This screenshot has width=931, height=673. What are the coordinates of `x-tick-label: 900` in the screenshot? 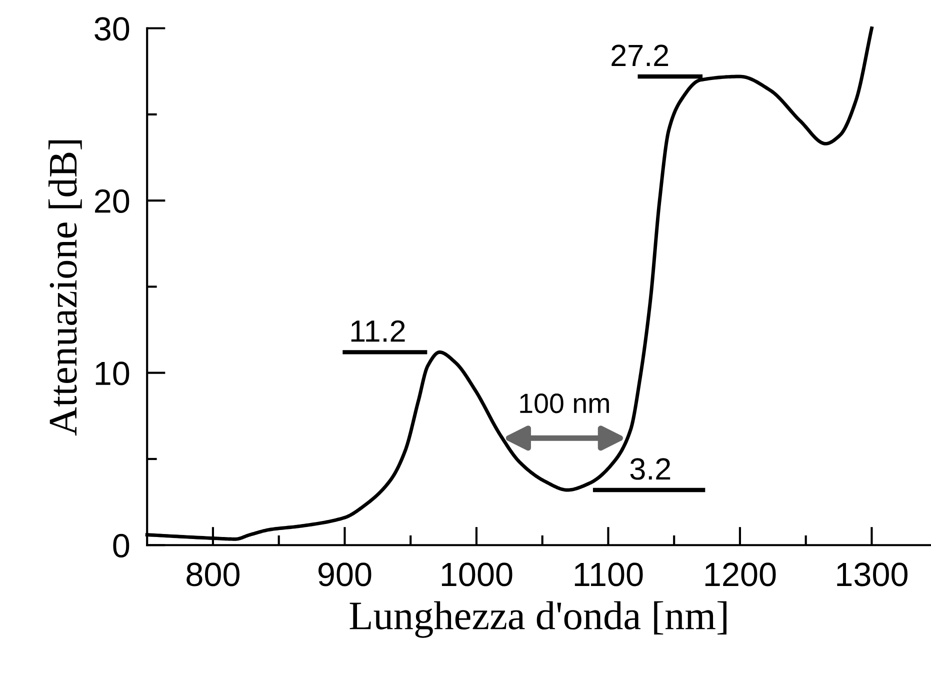 It's located at (345, 574).